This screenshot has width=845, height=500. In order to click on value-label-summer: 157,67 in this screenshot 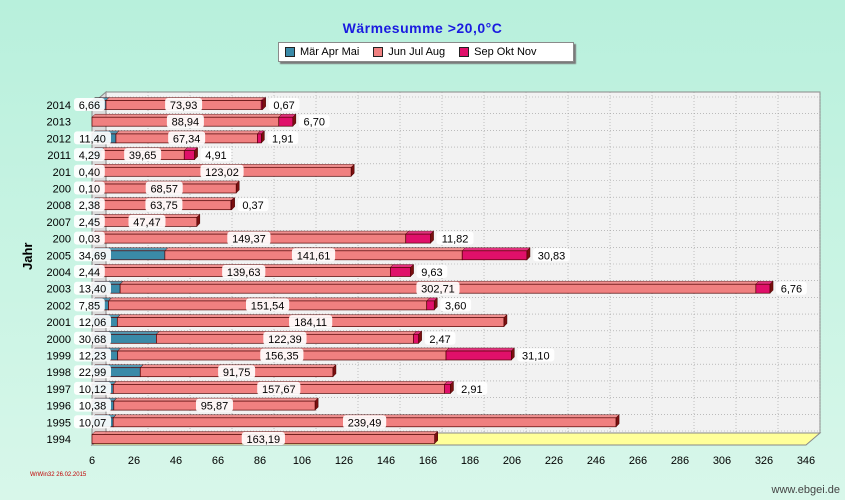, I will do `click(279, 390)`.